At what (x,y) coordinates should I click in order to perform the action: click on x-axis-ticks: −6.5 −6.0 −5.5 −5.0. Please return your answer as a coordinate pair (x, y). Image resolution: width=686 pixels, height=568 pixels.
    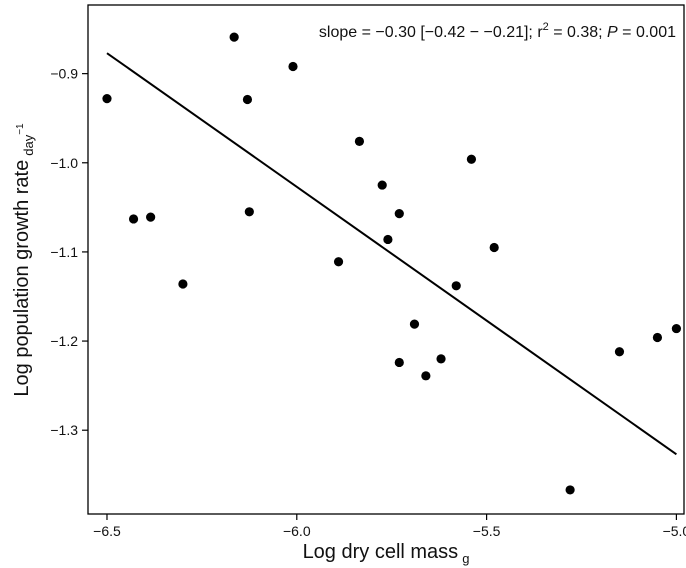
    Looking at the image, I should click on (389, 526).